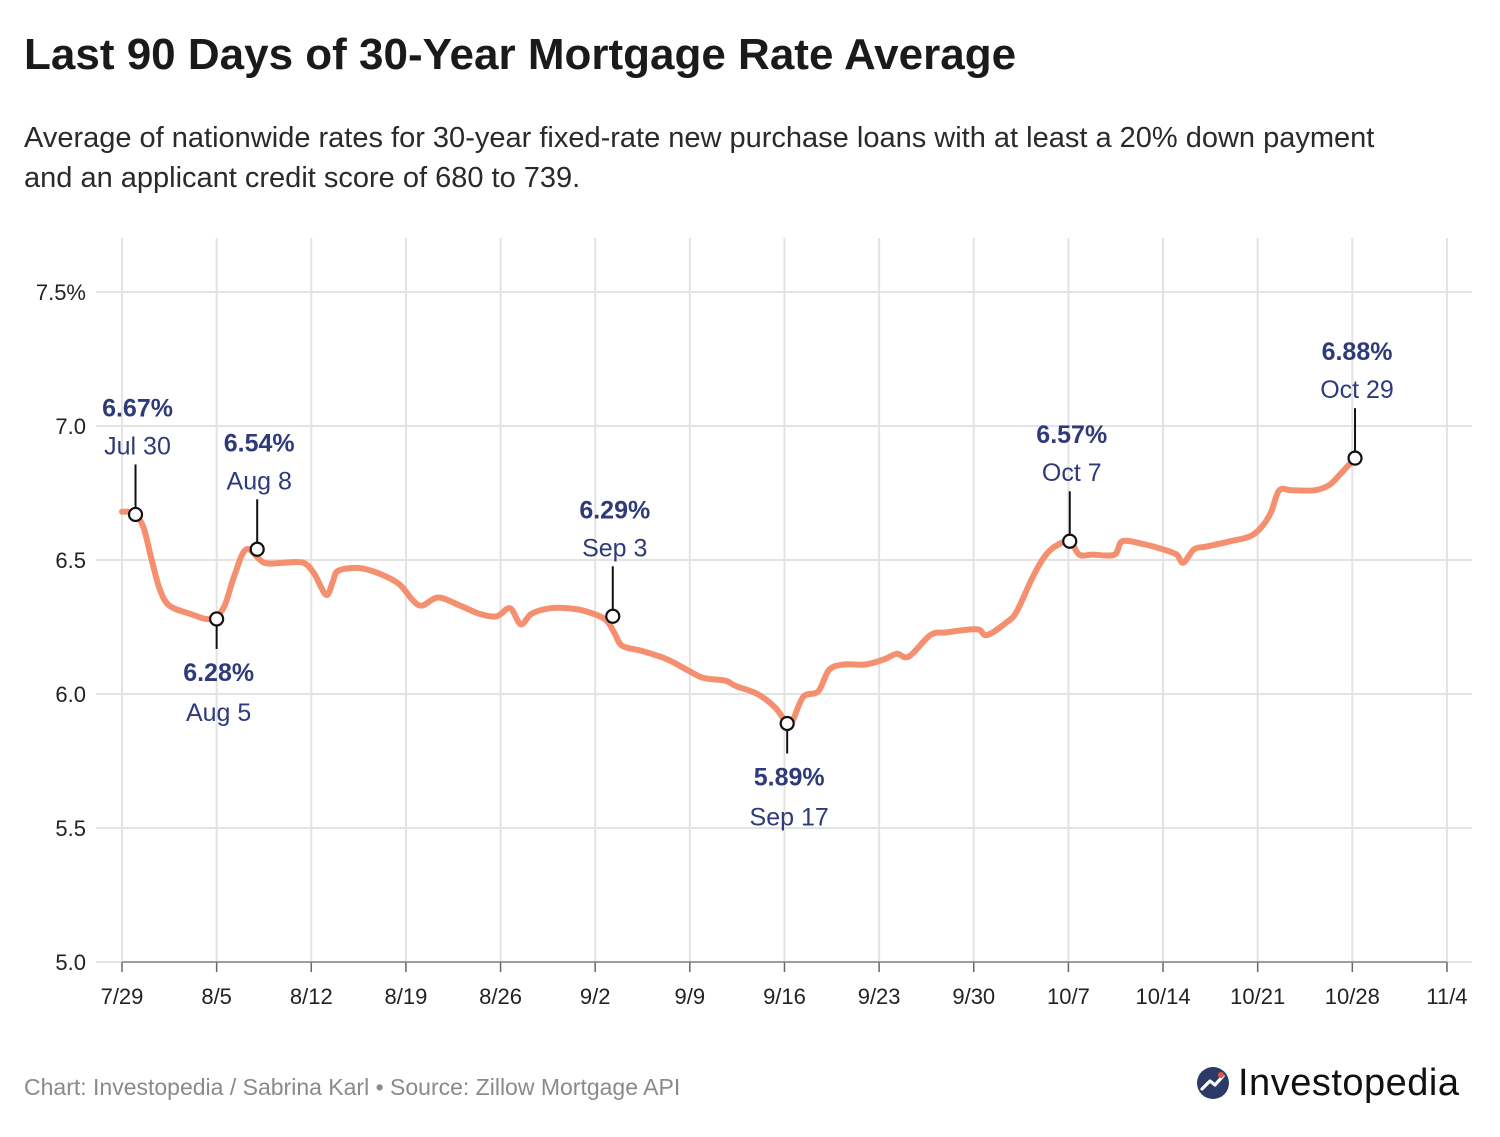  I want to click on annotation-value-label: 6.28%, so click(218, 673).